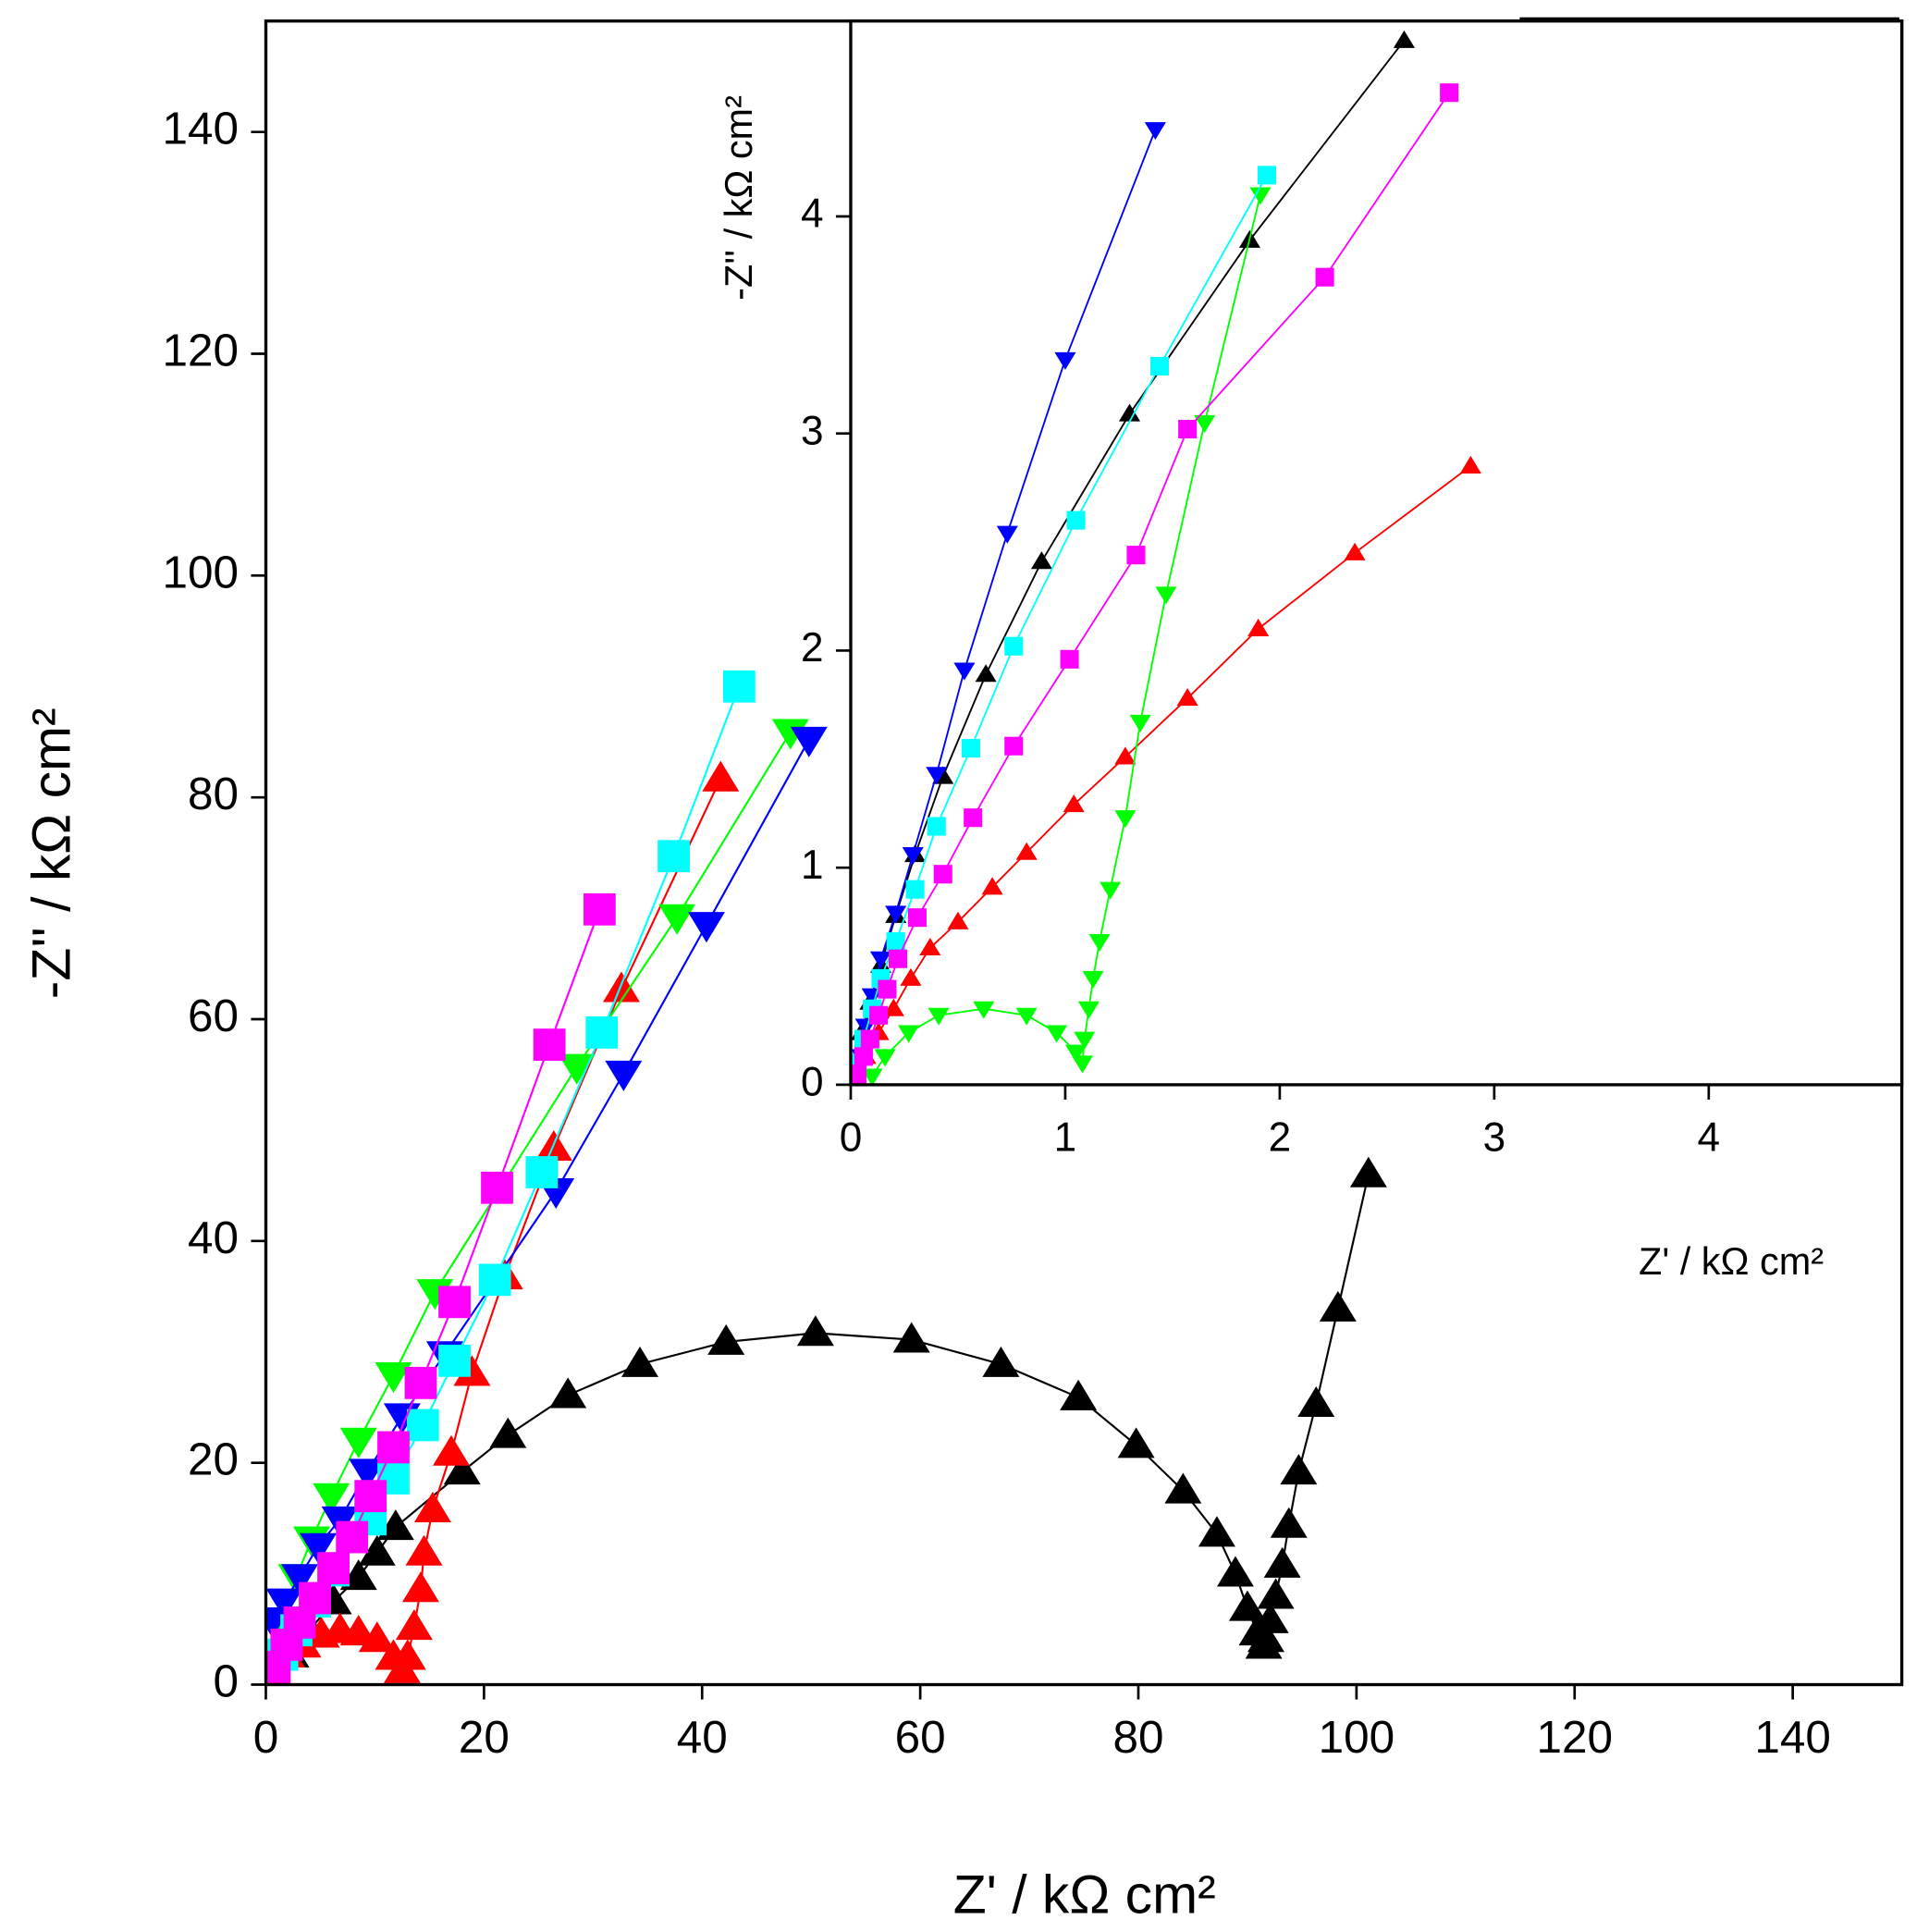  I want to click on y-tick-label: 20, so click(213, 1460).